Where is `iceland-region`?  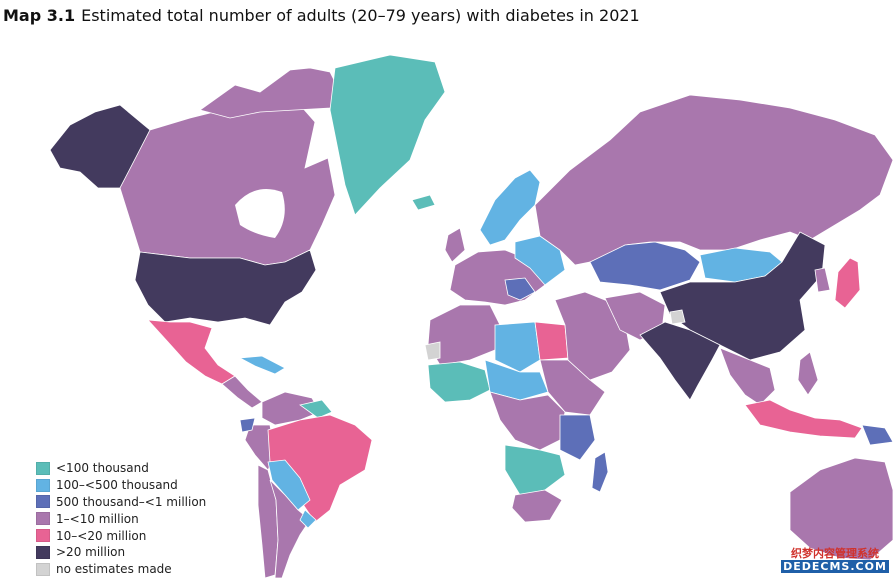
iceland-region is located at coordinates (423, 202).